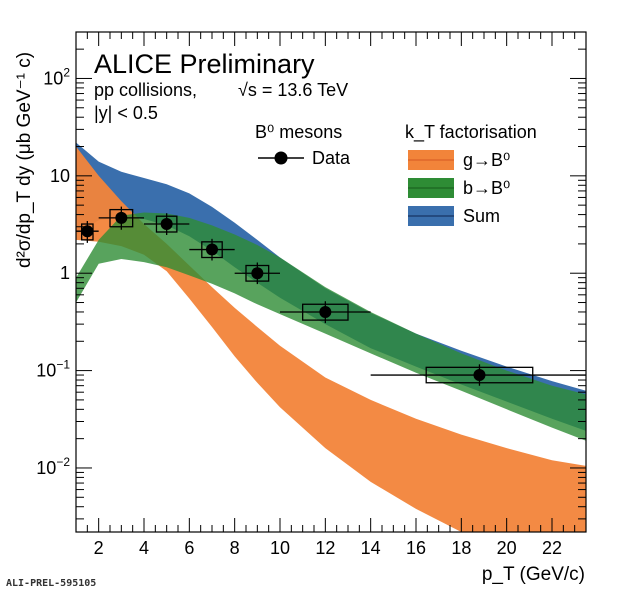 This screenshot has height=595, width=620. What do you see at coordinates (145, 90) in the screenshot?
I see `subtitle-collisions: pp collisions,` at bounding box center [145, 90].